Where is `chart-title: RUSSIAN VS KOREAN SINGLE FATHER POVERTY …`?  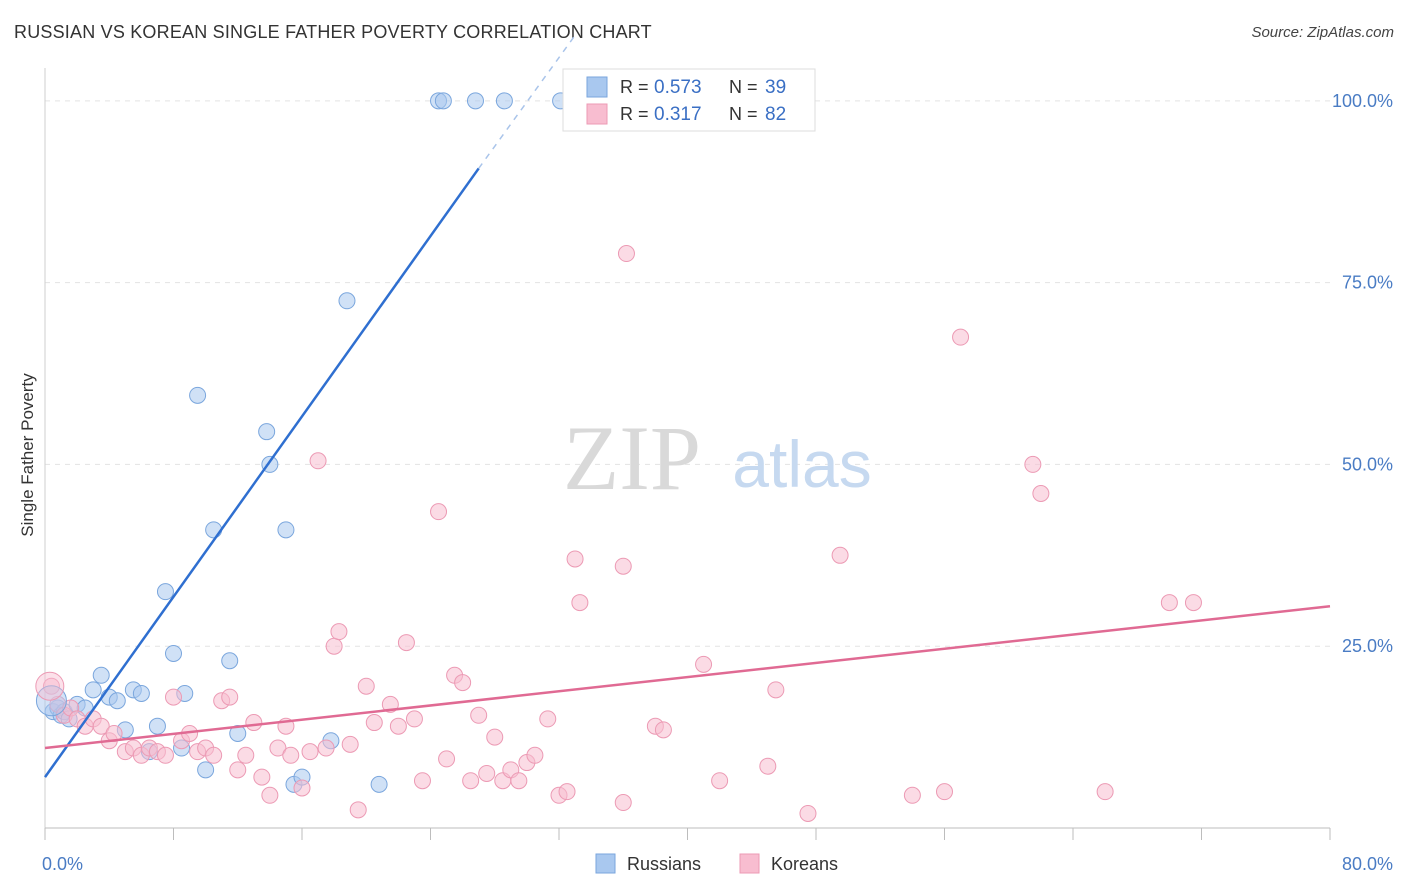
chart-title: RUSSIAN VS KOREAN SINGLE FATHER POVERTY … is located at coordinates (333, 32).